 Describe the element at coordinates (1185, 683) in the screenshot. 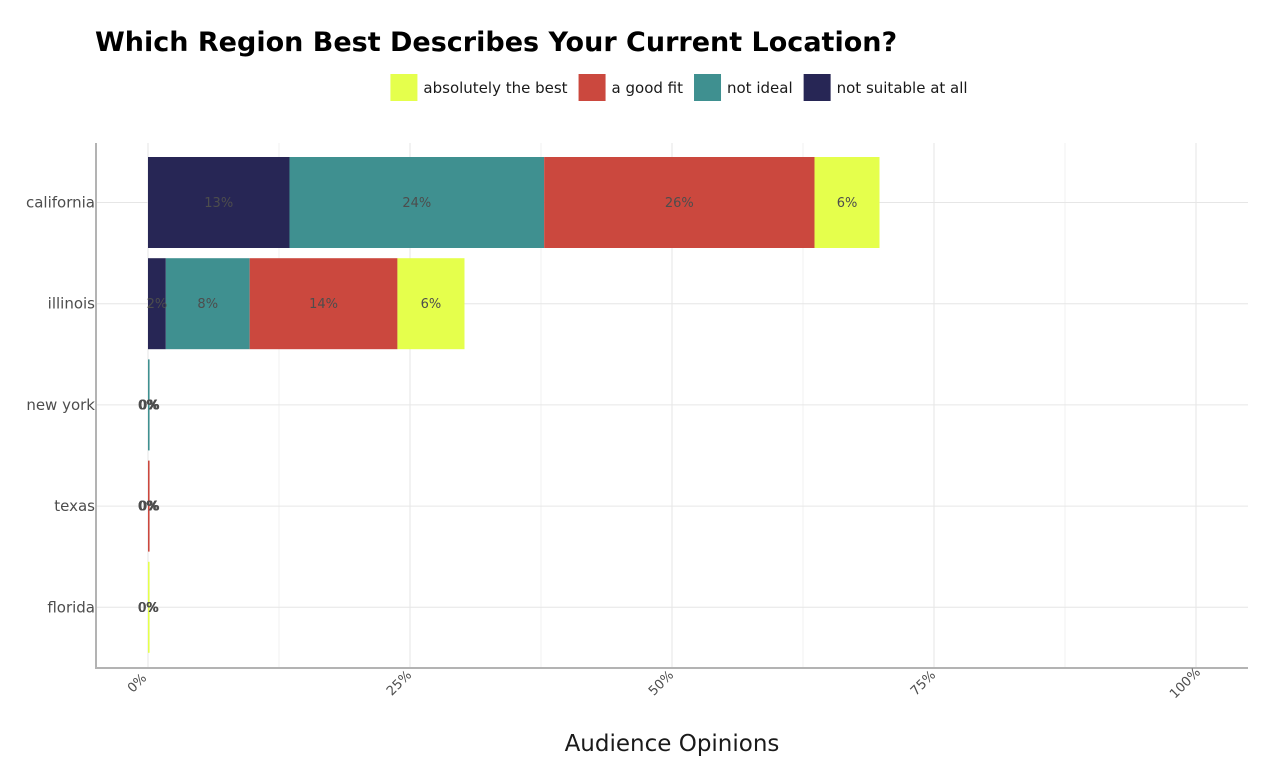

I see `x-tick-label-100: 100%` at that location.